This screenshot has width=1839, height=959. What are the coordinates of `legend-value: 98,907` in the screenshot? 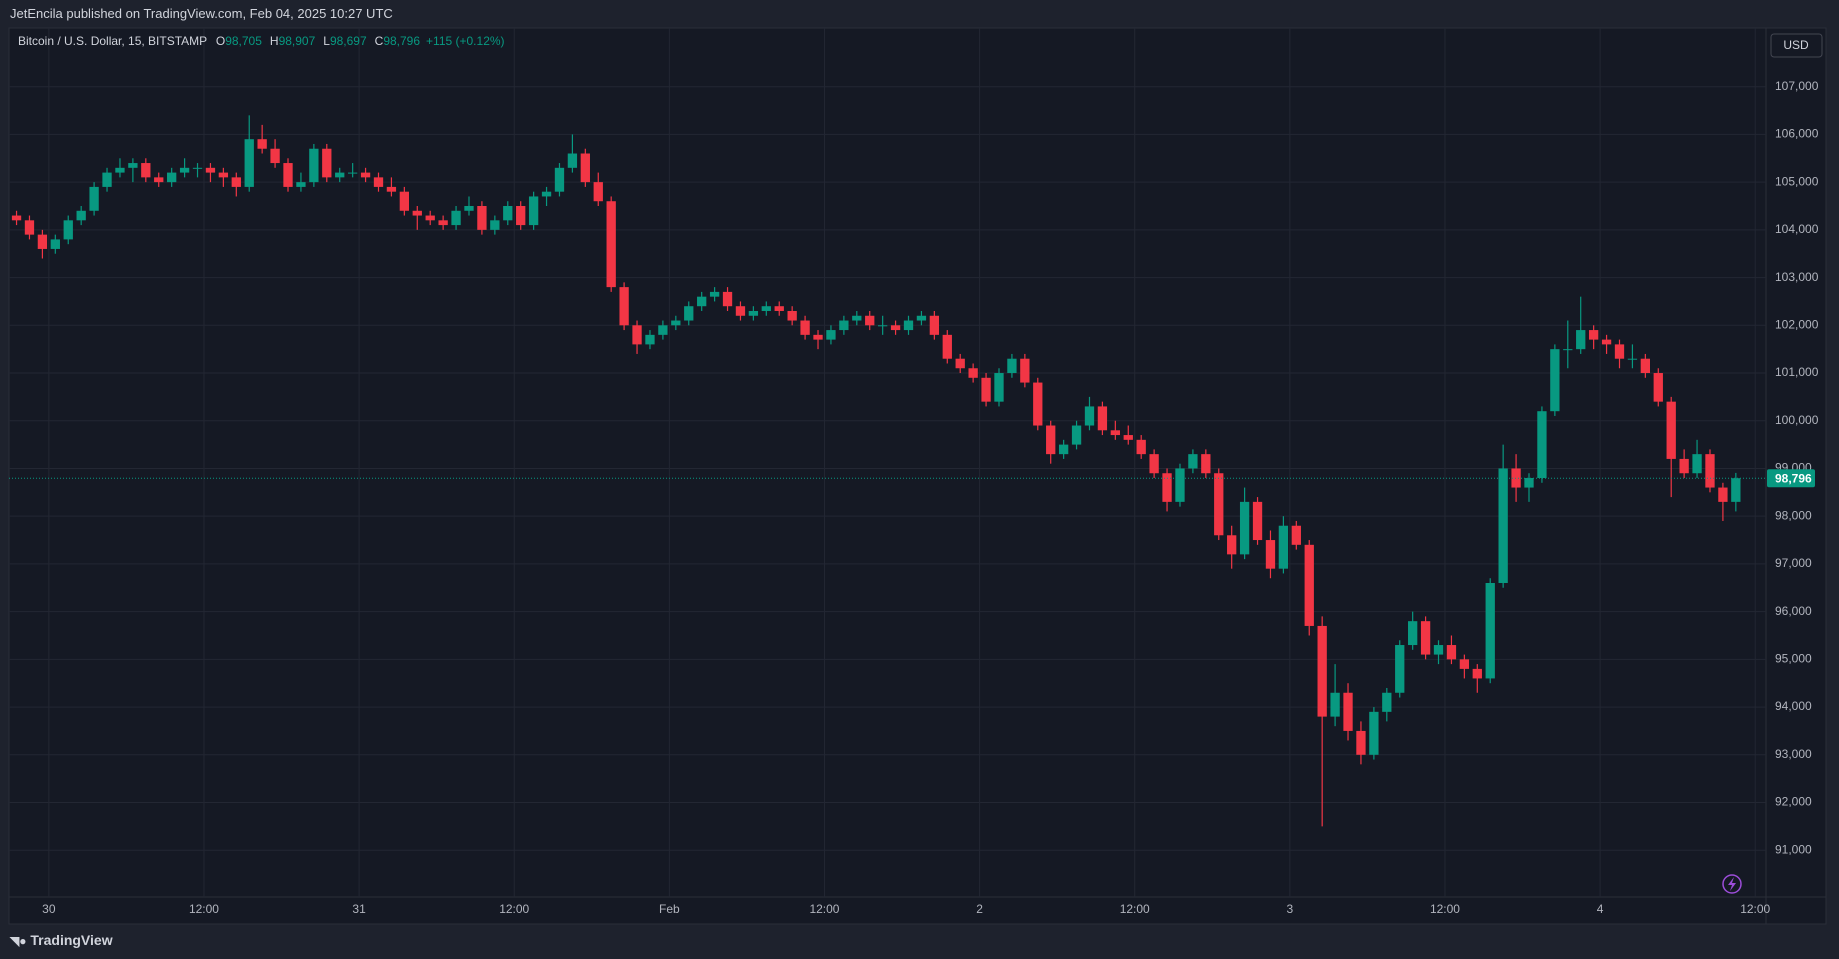 It's located at (297, 41).